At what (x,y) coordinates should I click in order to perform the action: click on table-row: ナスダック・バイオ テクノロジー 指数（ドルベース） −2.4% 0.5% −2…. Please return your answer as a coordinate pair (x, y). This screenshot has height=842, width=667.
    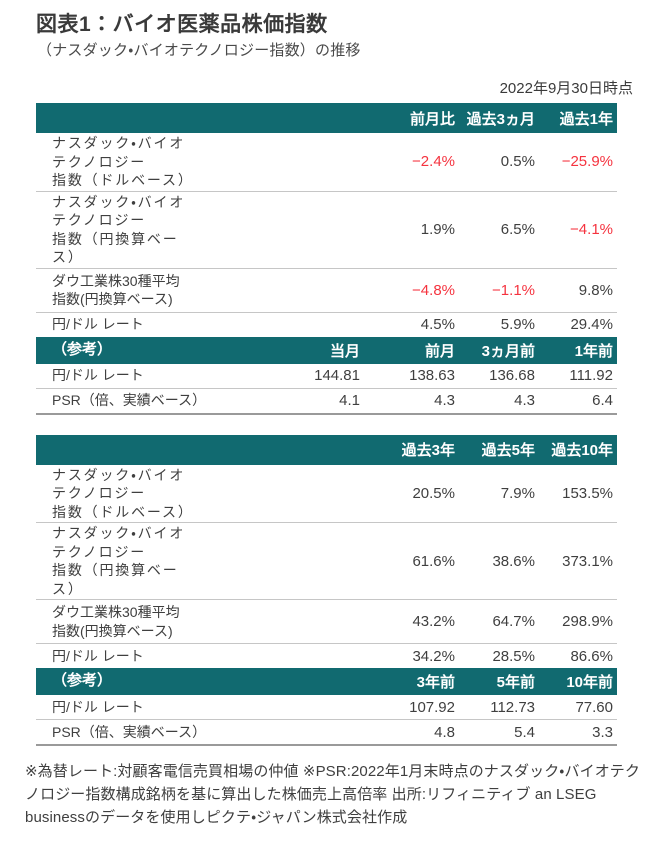
    Looking at the image, I should click on (326, 162).